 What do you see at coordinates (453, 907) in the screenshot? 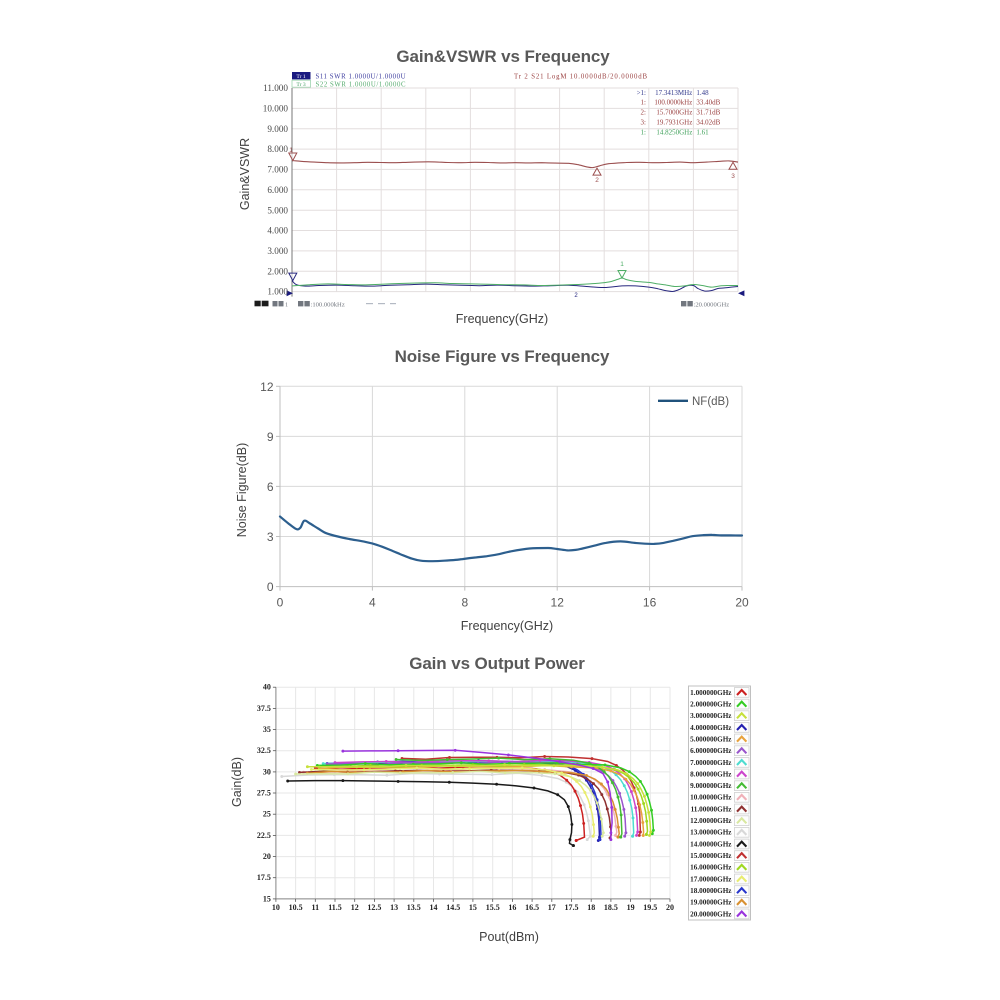
I see `svg-text: 14.5` at bounding box center [453, 907].